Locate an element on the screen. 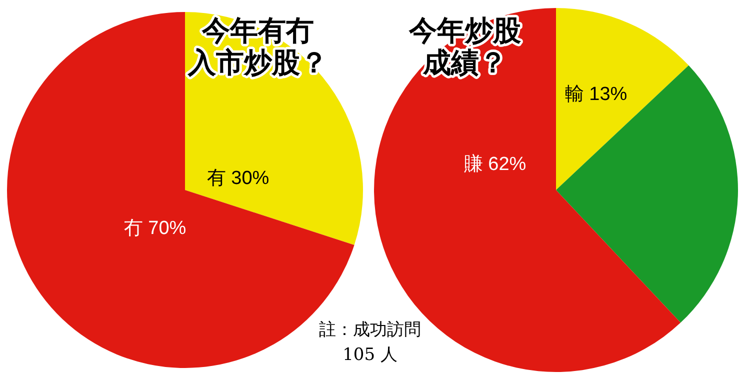 The width and height of the screenshot is (742, 379). text: 今年炒股成績？ is located at coordinates (465, 46).